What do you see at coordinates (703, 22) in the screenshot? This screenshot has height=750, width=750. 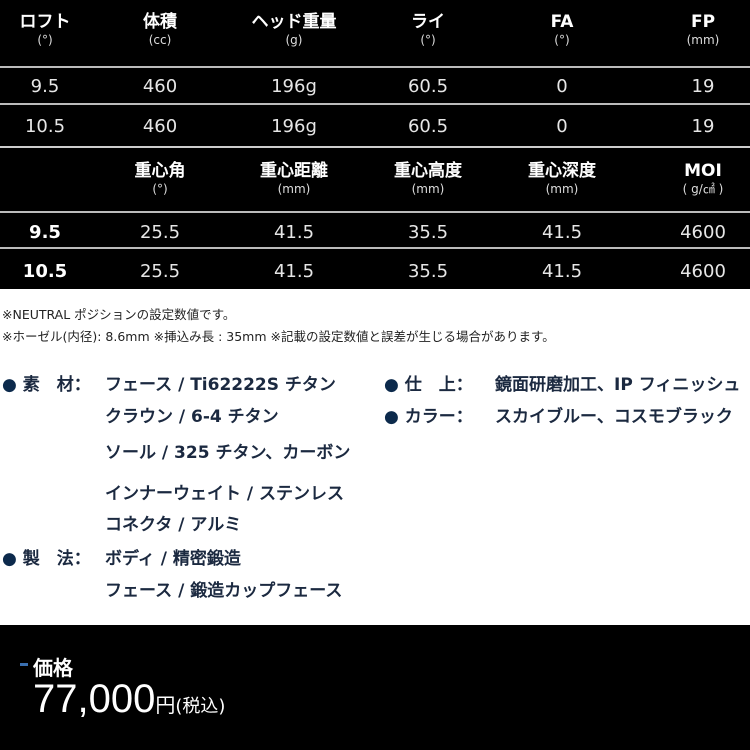 I see `column-title: FP` at bounding box center [703, 22].